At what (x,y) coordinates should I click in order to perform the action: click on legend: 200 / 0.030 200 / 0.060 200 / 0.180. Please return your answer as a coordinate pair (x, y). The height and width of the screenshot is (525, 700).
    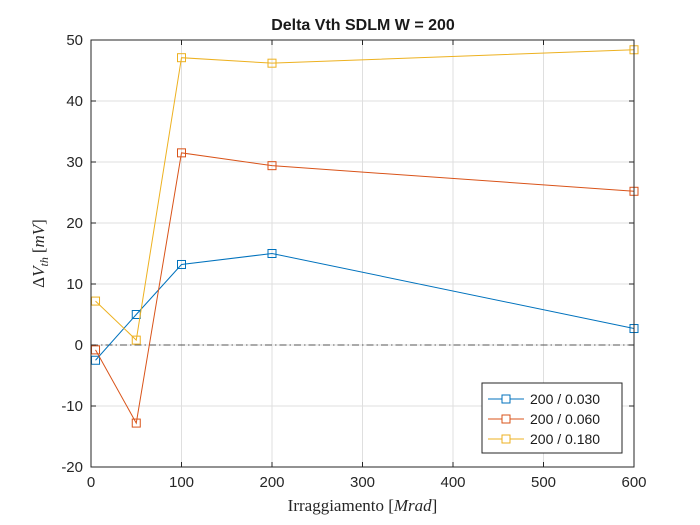
    Looking at the image, I should click on (552, 418).